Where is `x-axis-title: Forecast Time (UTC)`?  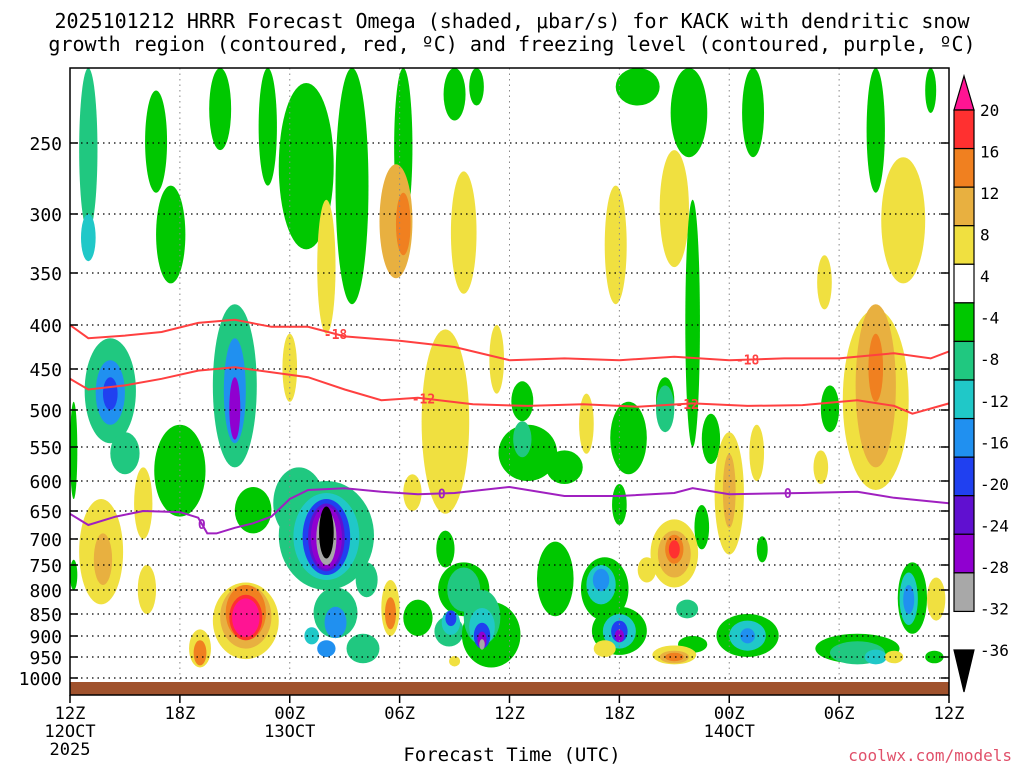 x-axis-title: Forecast Time (UTC) is located at coordinates (512, 755).